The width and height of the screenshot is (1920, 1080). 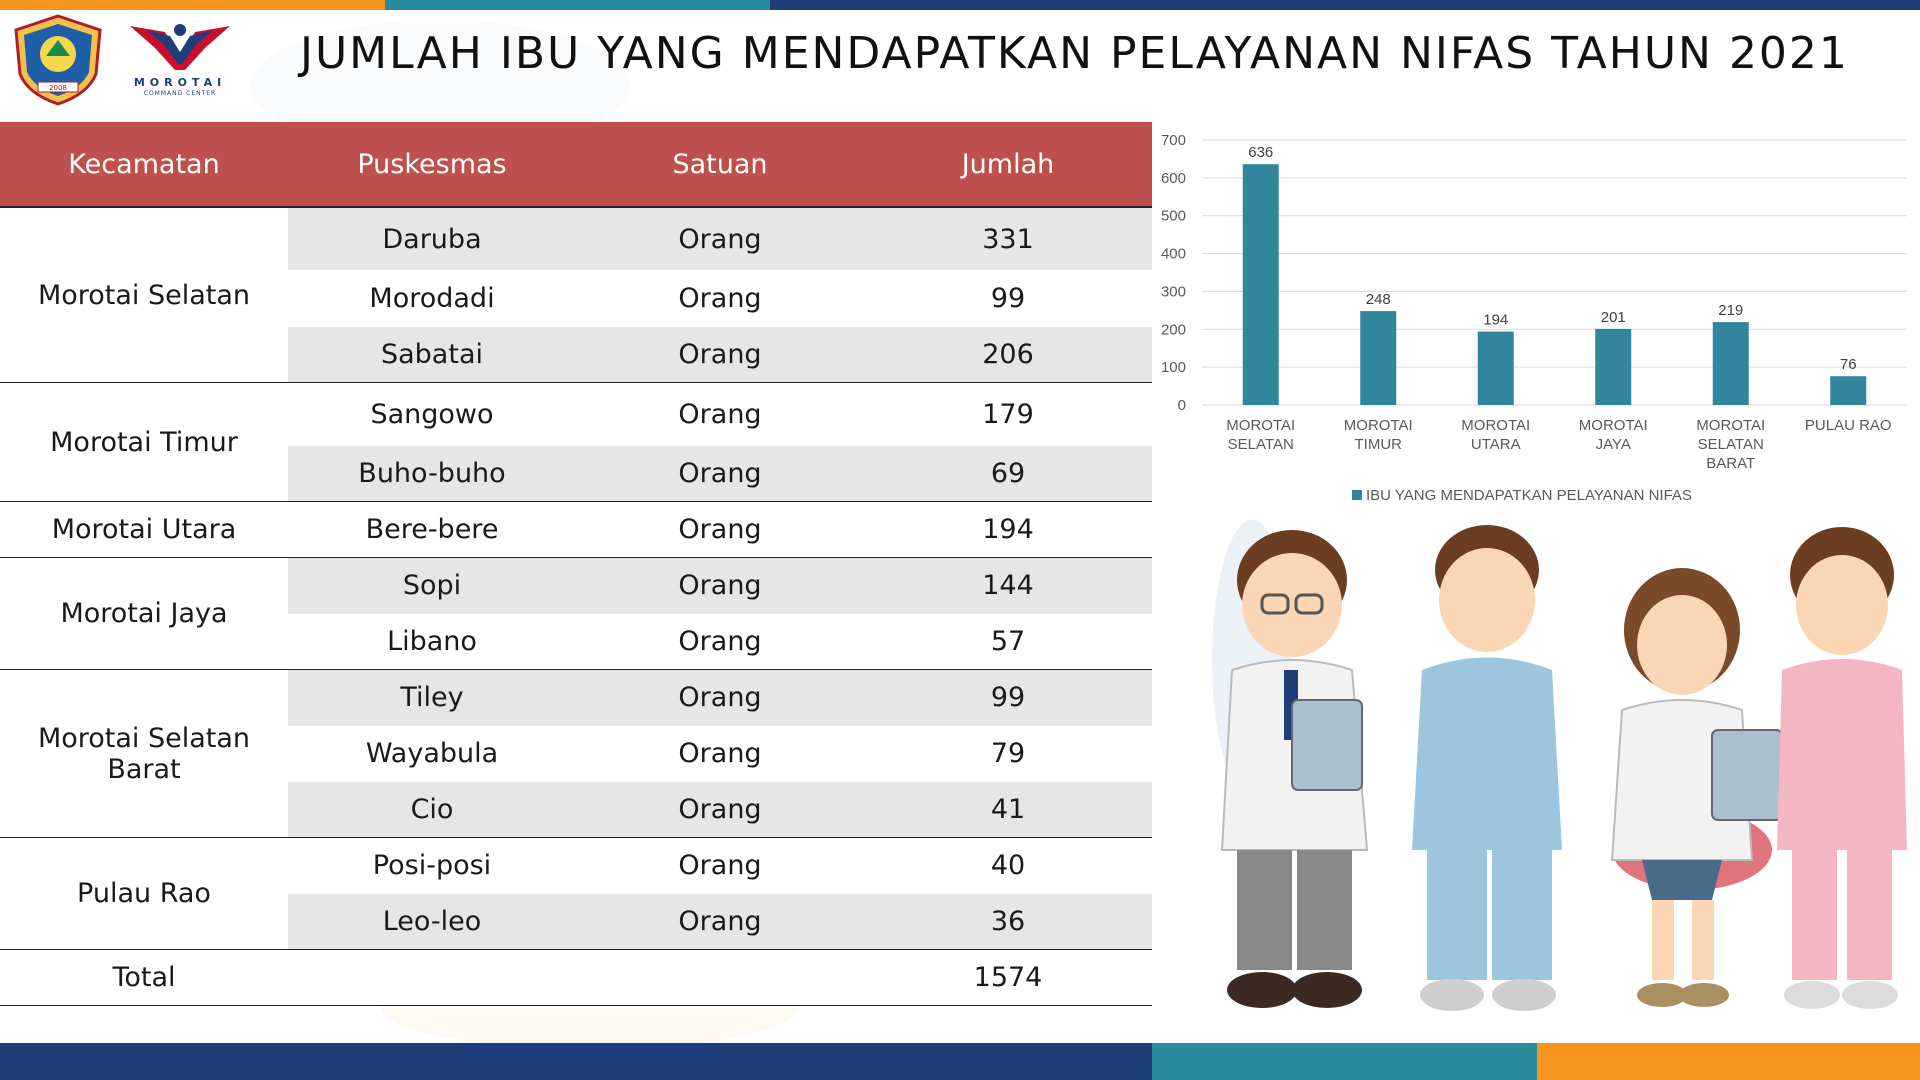 What do you see at coordinates (1730, 463) in the screenshot?
I see `x-tick-label: BARAT` at bounding box center [1730, 463].